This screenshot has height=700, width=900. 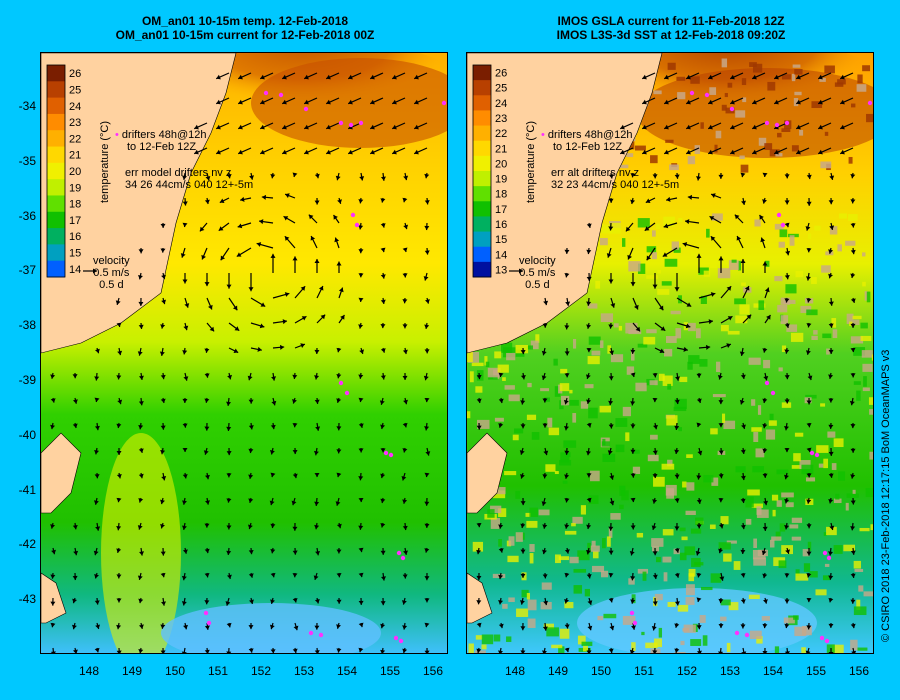 I want to click on left-velocity-label: velocity, so click(x=111, y=261).